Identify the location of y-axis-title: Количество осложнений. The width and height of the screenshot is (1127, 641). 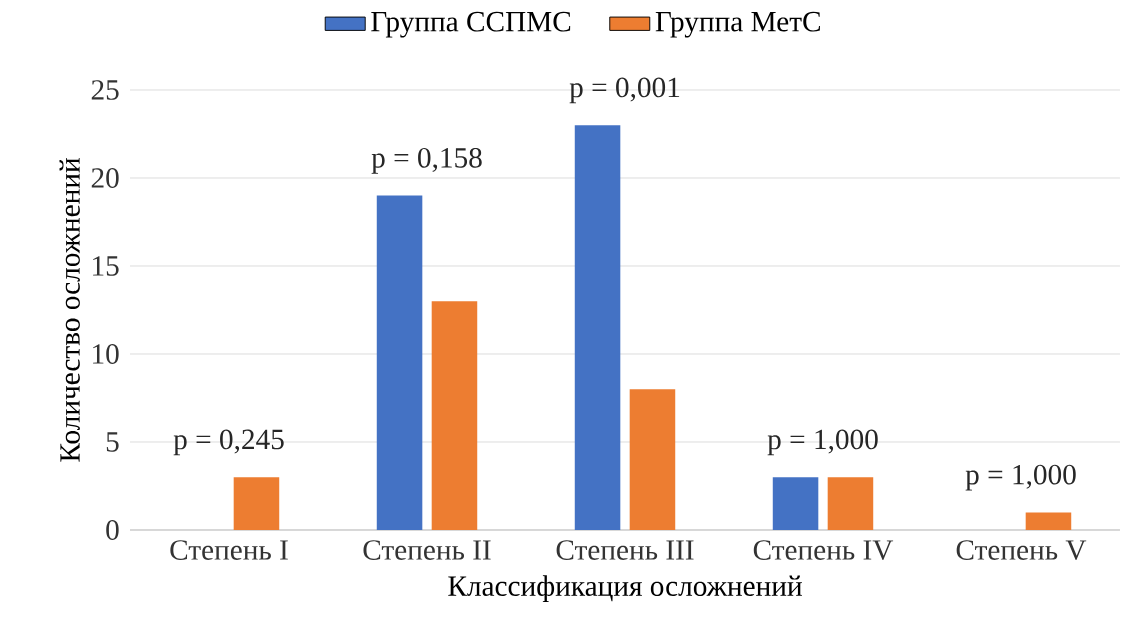
(69, 310).